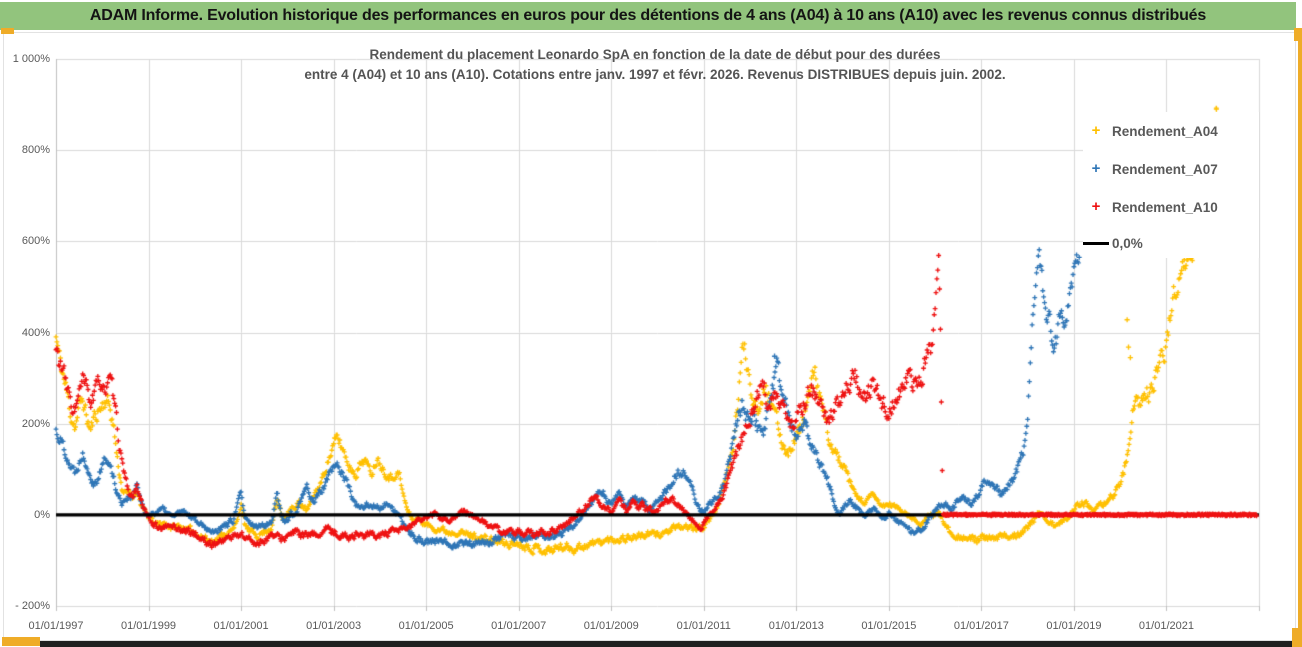 The height and width of the screenshot is (647, 1302). What do you see at coordinates (31, 59) in the screenshot?
I see `y-tick-label: 1 000%` at bounding box center [31, 59].